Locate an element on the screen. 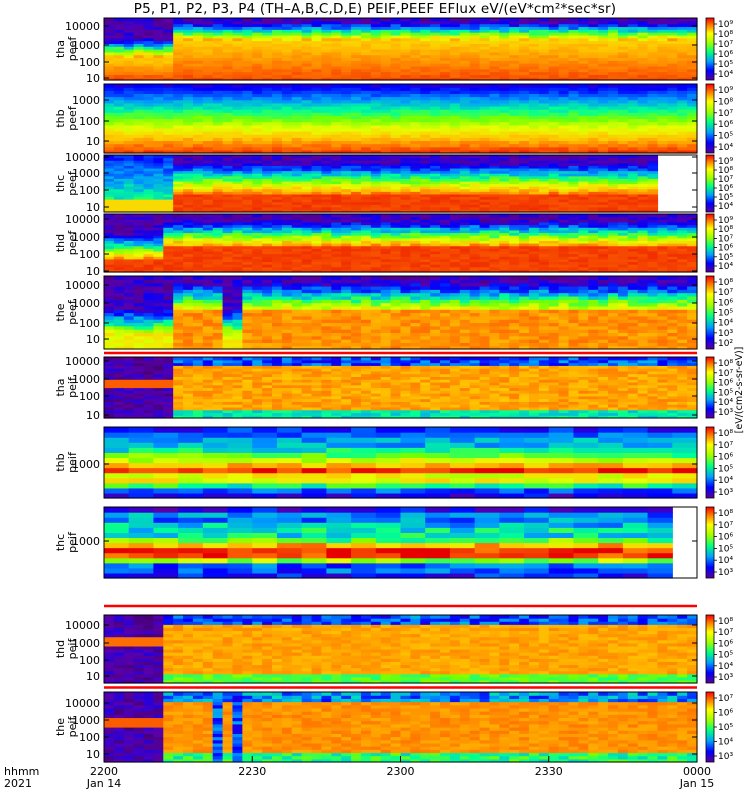  colorbar-unit-label: [eV/(cm2-s-sr-eV)] is located at coordinates (739, 390).